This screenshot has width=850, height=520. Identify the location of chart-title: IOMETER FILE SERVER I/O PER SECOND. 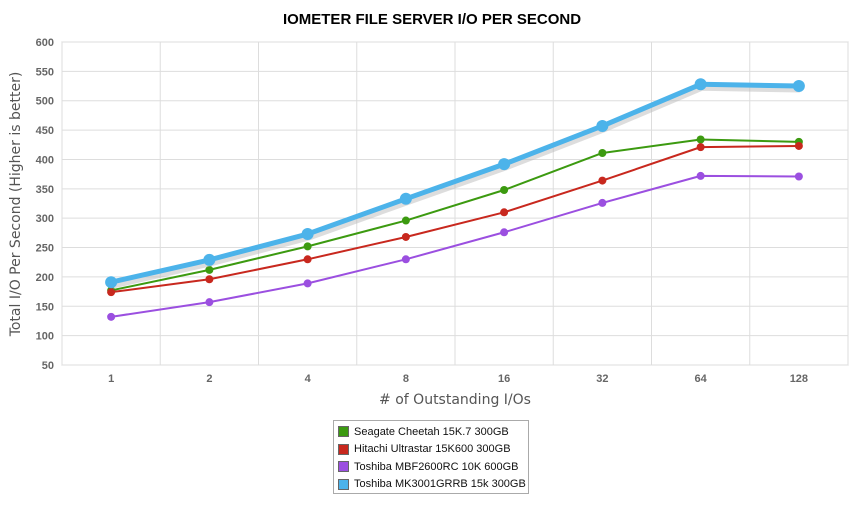
(432, 19).